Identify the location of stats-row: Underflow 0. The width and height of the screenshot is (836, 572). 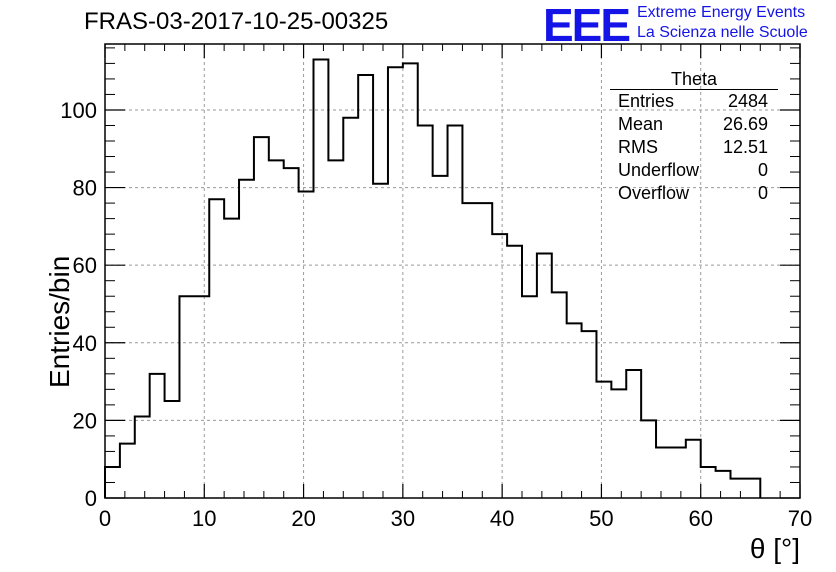
(694, 170).